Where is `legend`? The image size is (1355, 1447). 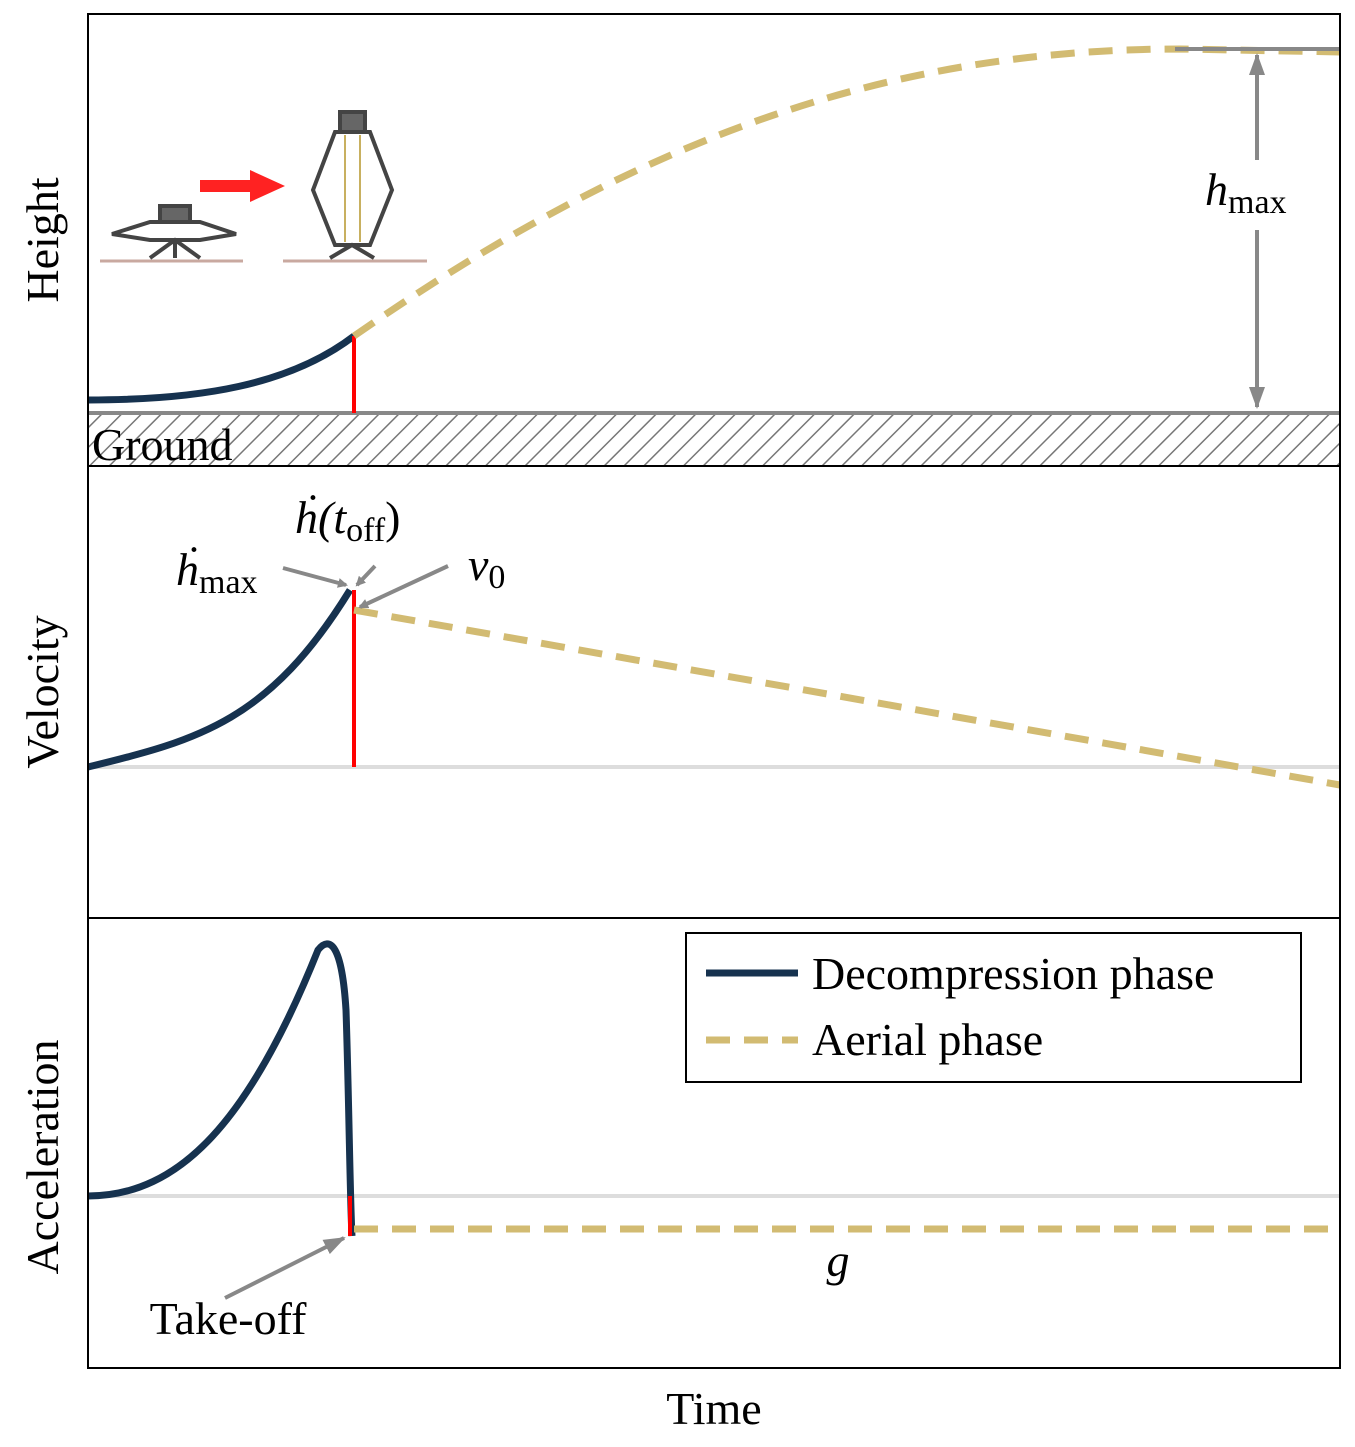 legend is located at coordinates (993, 1007).